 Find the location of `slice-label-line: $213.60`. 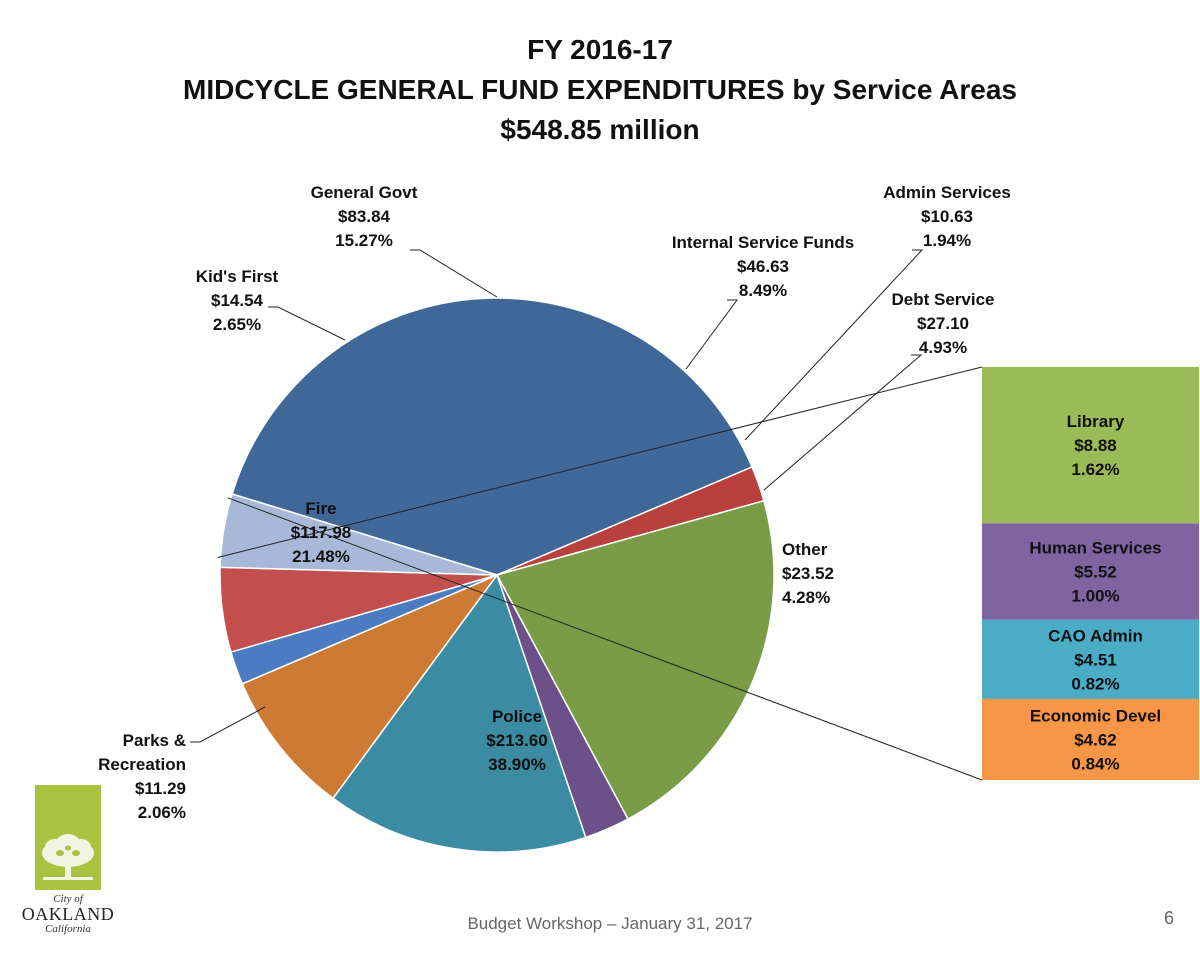

slice-label-line: $213.60 is located at coordinates (516, 740).